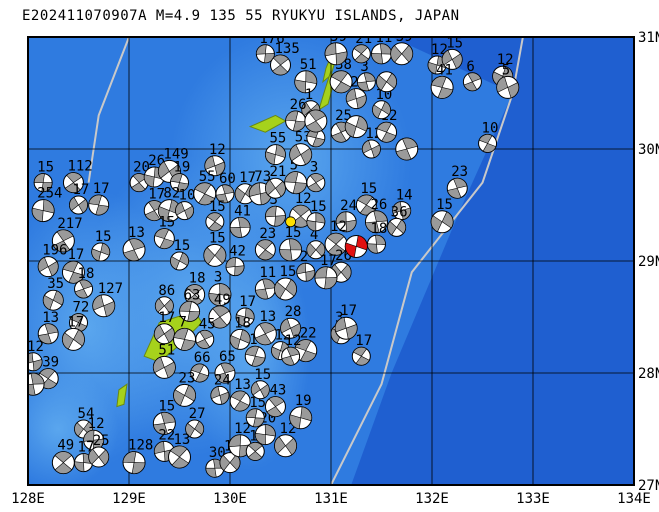 The width and height of the screenshot is (659, 512). I want to click on mechanism-depth-label: 1, so click(309, 95).